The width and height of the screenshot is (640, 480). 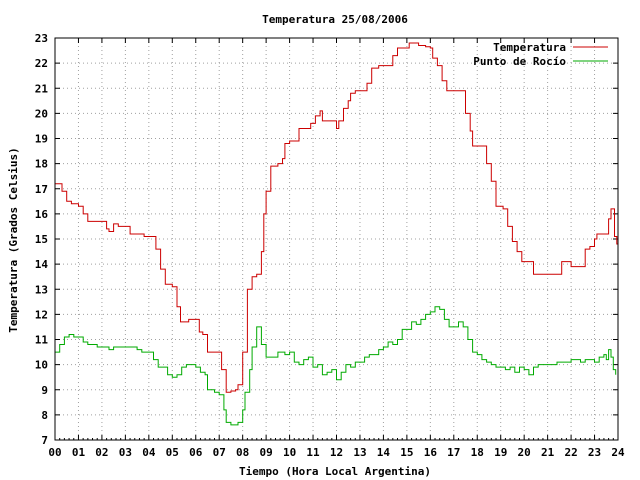 I want to click on y-tick-label: 15, so click(x=41, y=239).